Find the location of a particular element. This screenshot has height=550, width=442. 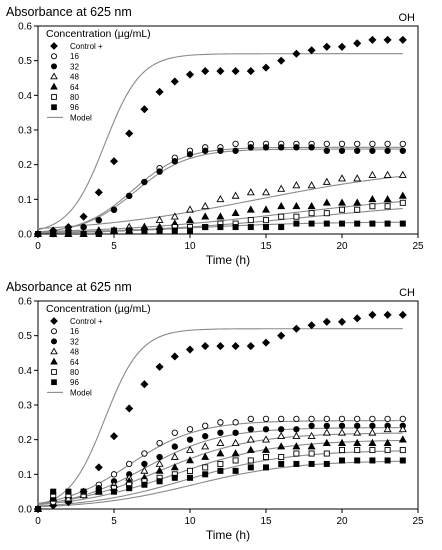

x-tick-label: 25 is located at coordinates (418, 521).